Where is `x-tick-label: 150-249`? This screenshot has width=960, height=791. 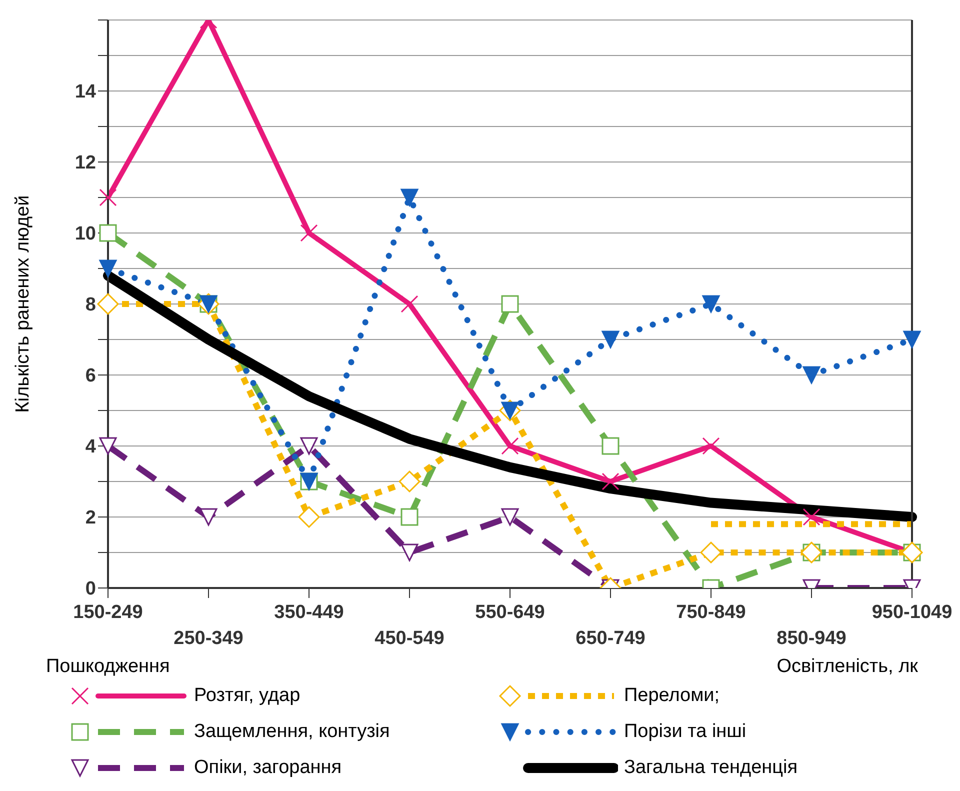
x-tick-label: 150-249 is located at coordinates (108, 612).